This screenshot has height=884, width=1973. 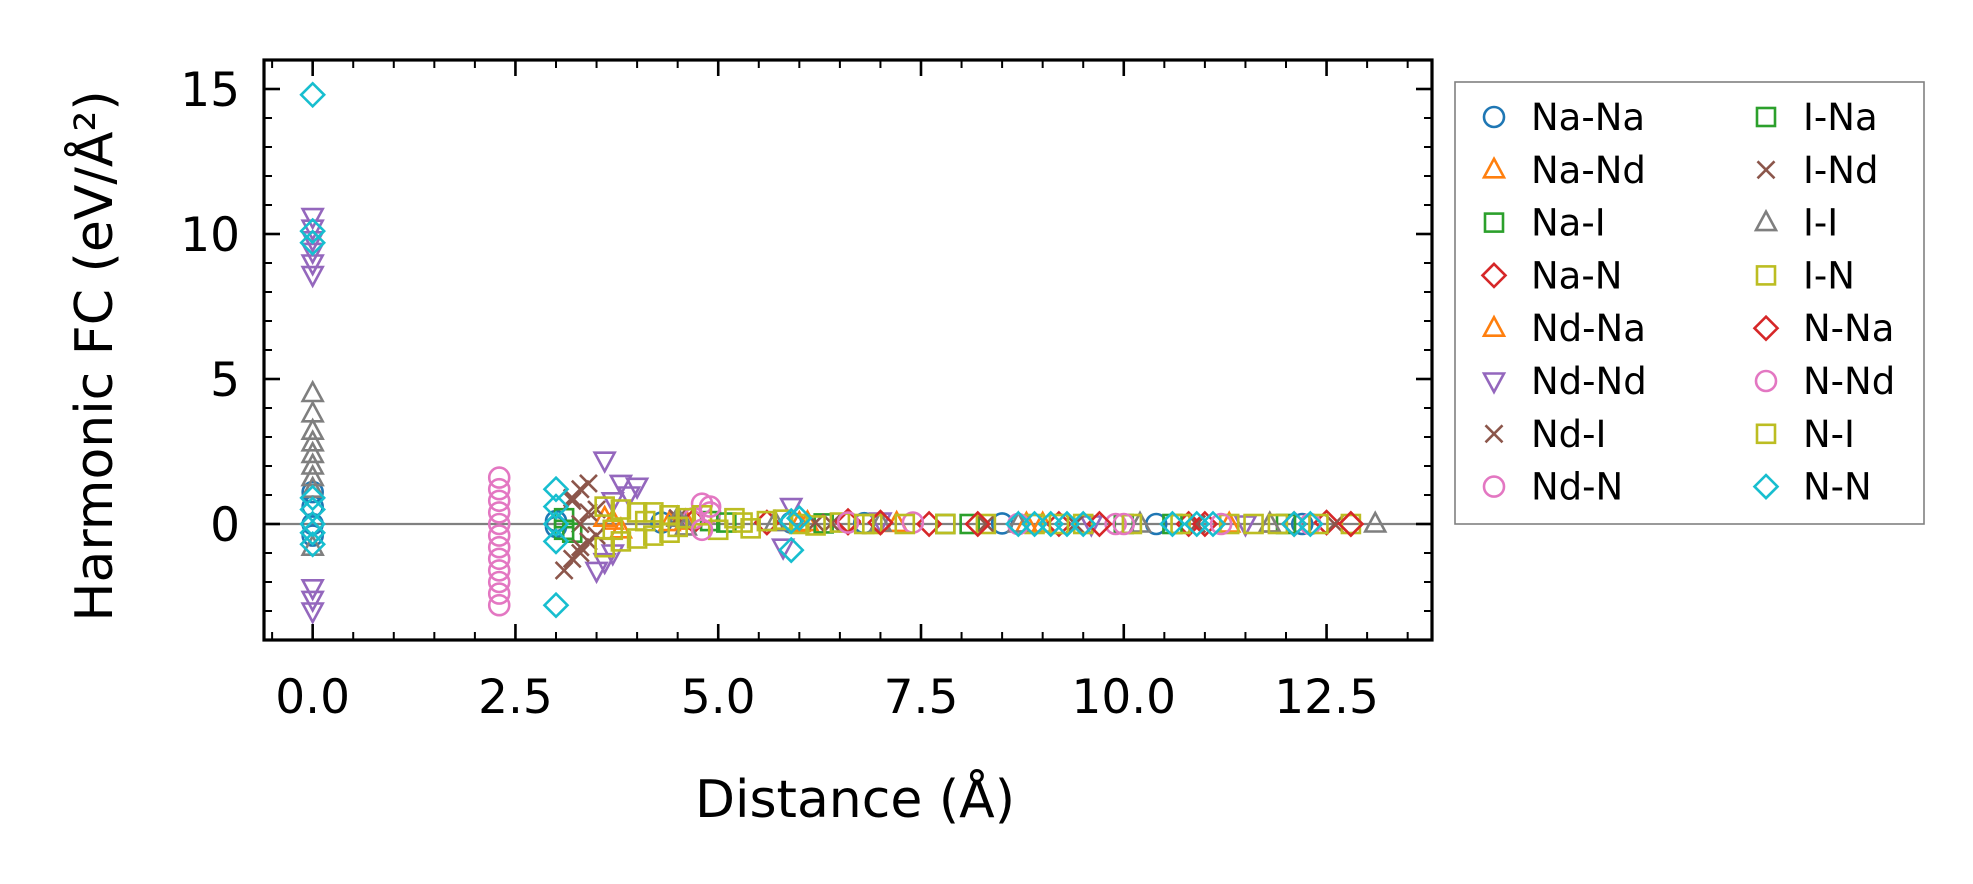 What do you see at coordinates (718, 697) in the screenshot?
I see `x-tick-label: 5.0` at bounding box center [718, 697].